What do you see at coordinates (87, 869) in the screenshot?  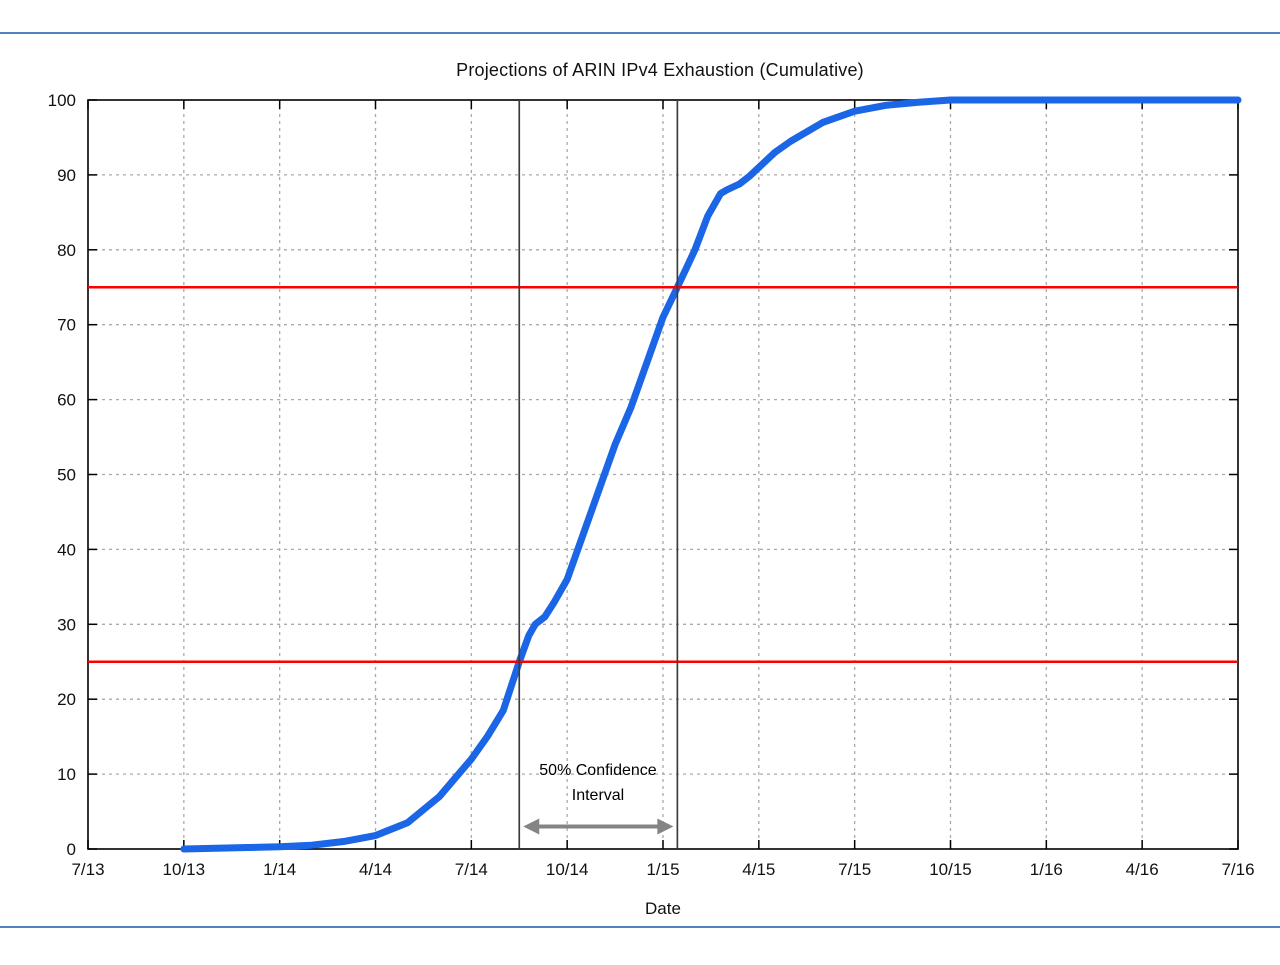 I see `x-tick-label: 7/13` at bounding box center [87, 869].